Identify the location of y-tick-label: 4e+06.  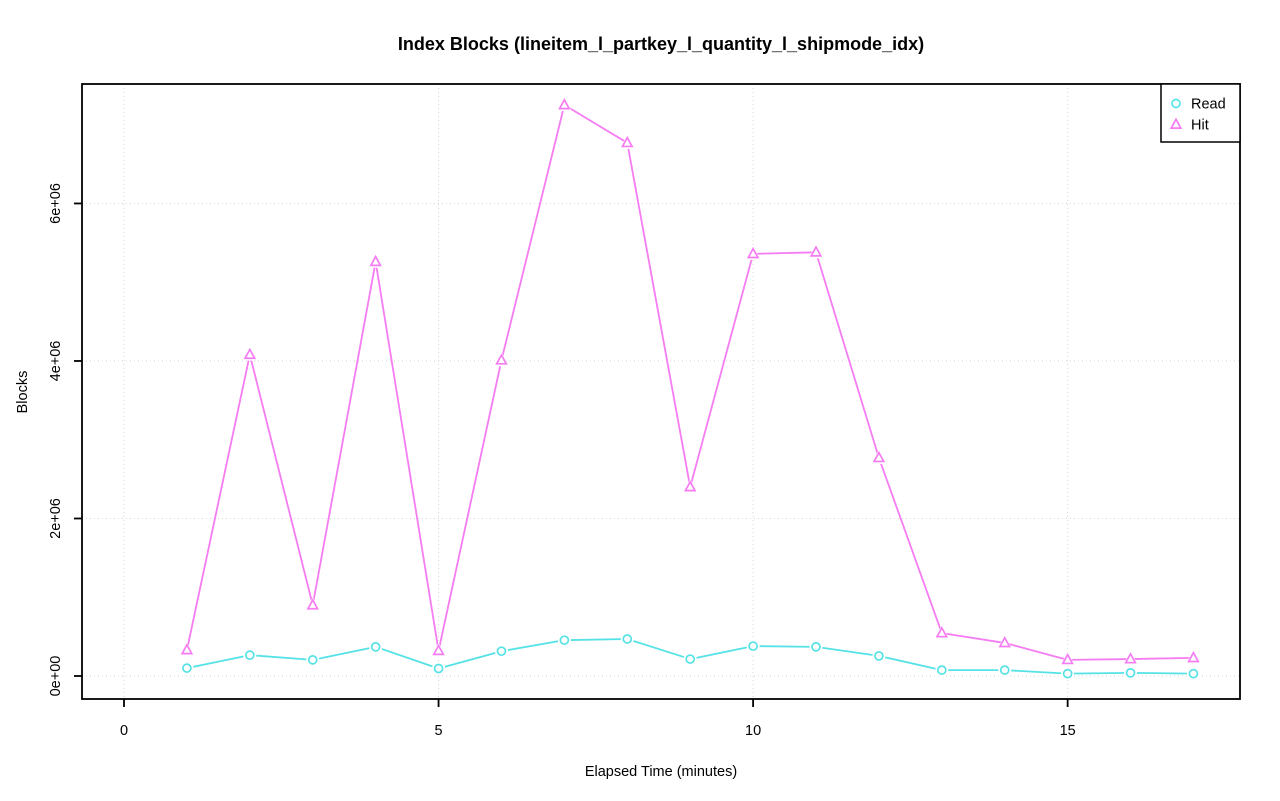
(56, 361).